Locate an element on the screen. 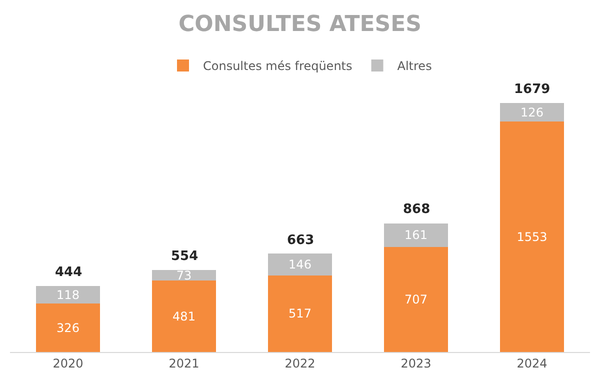 Image resolution: width=600 pixels, height=387 pixels. x-tick-label: 2023 is located at coordinates (416, 363).